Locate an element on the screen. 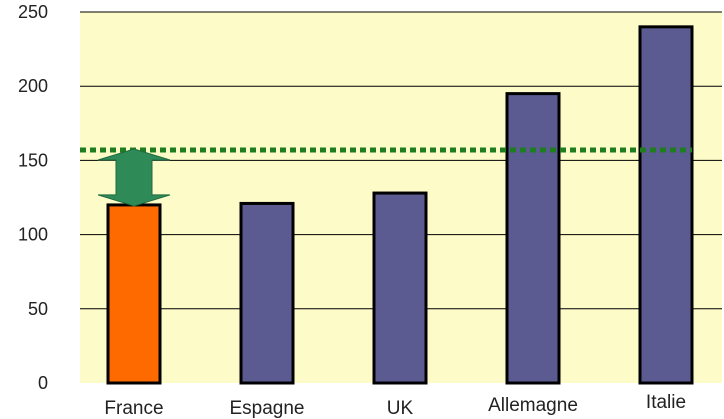 The image size is (724, 419). y-tick-label-150: 150 is located at coordinates (33, 160).